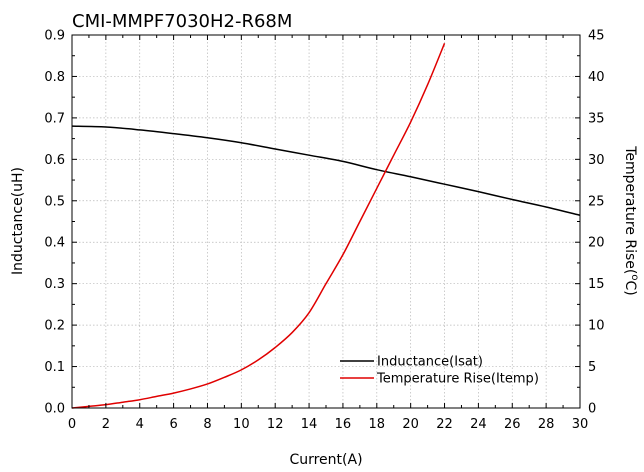 The image size is (644, 472). What do you see at coordinates (54, 367) in the screenshot?
I see `y-tick-label: 0.1` at bounding box center [54, 367].